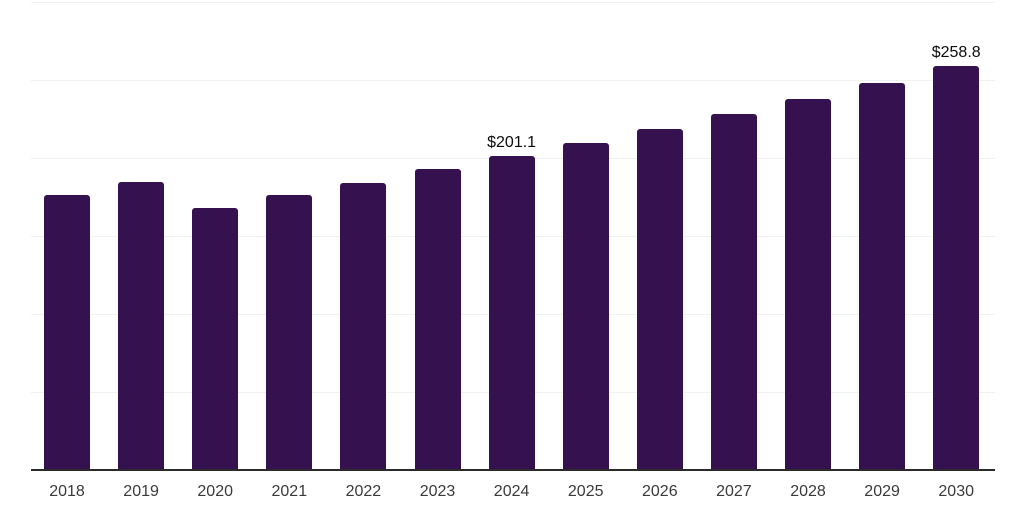 The image size is (1024, 512). Describe the element at coordinates (513, 470) in the screenshot. I see `x-axis-line` at that location.